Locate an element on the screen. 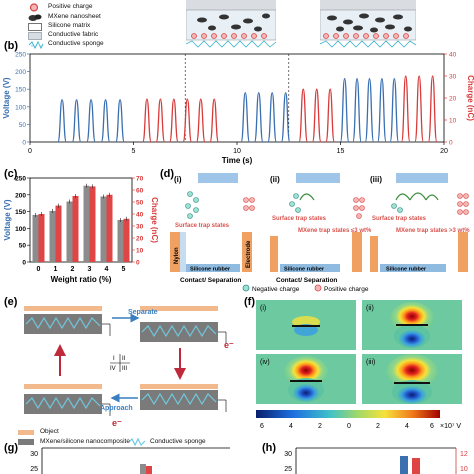 Image resolution: width=474 pixels, height=474 pixels. panel-d-rubber-i: Silicone rubber is located at coordinates (210, 270).